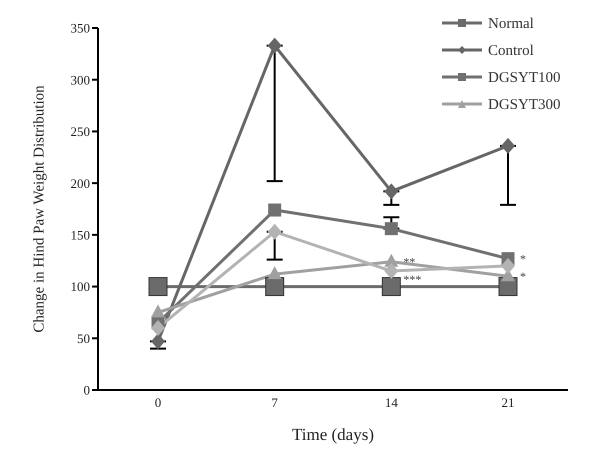 The image size is (609, 472). I want to click on y-tick-label: 250, so click(80, 132).